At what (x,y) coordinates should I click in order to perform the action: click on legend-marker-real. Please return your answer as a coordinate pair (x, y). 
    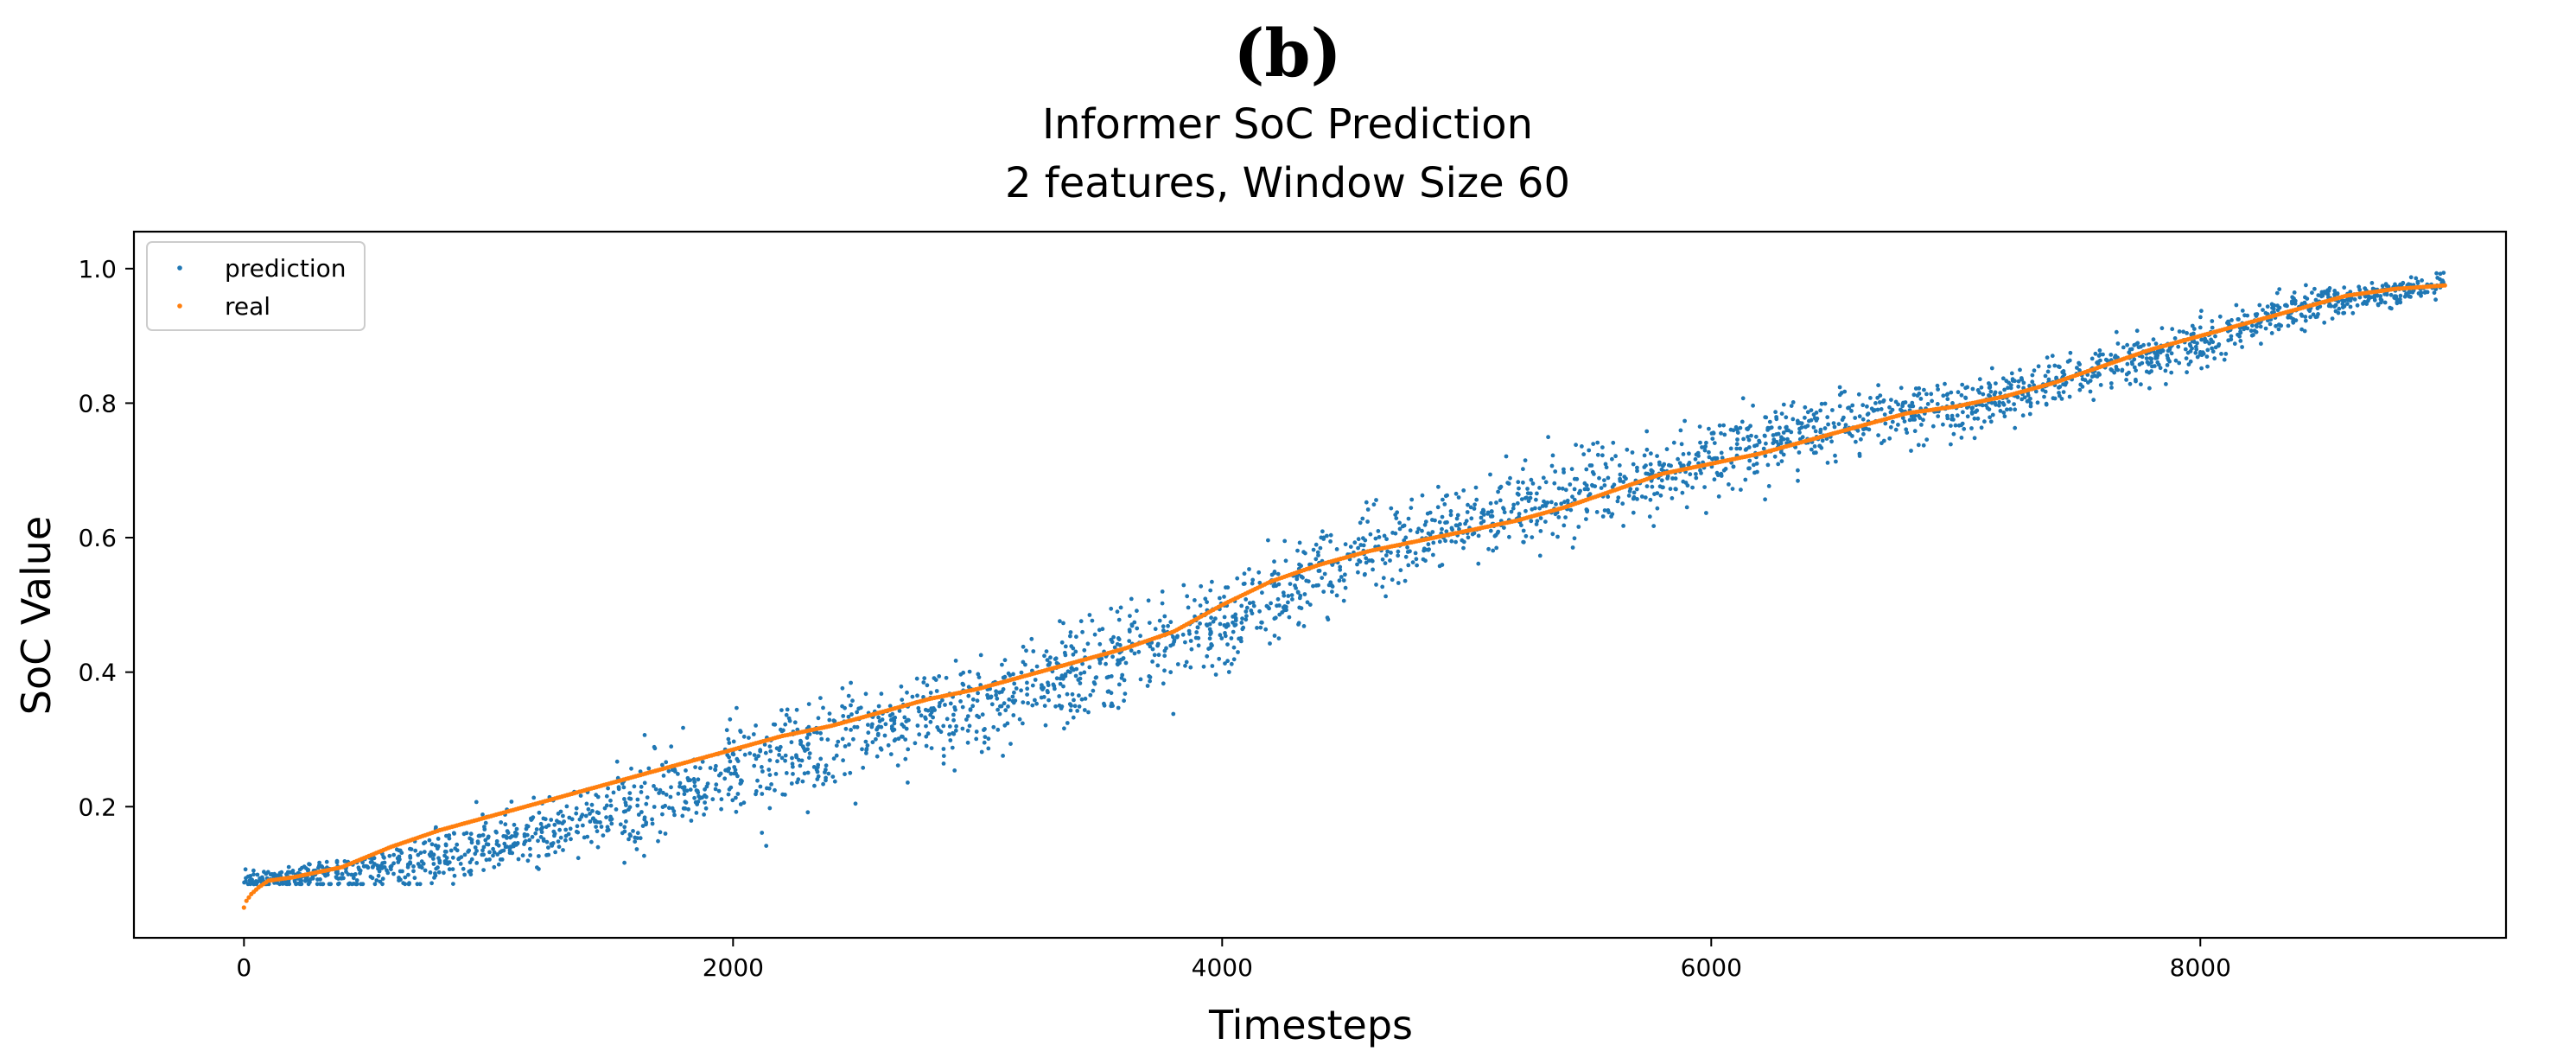
    Looking at the image, I should click on (180, 306).